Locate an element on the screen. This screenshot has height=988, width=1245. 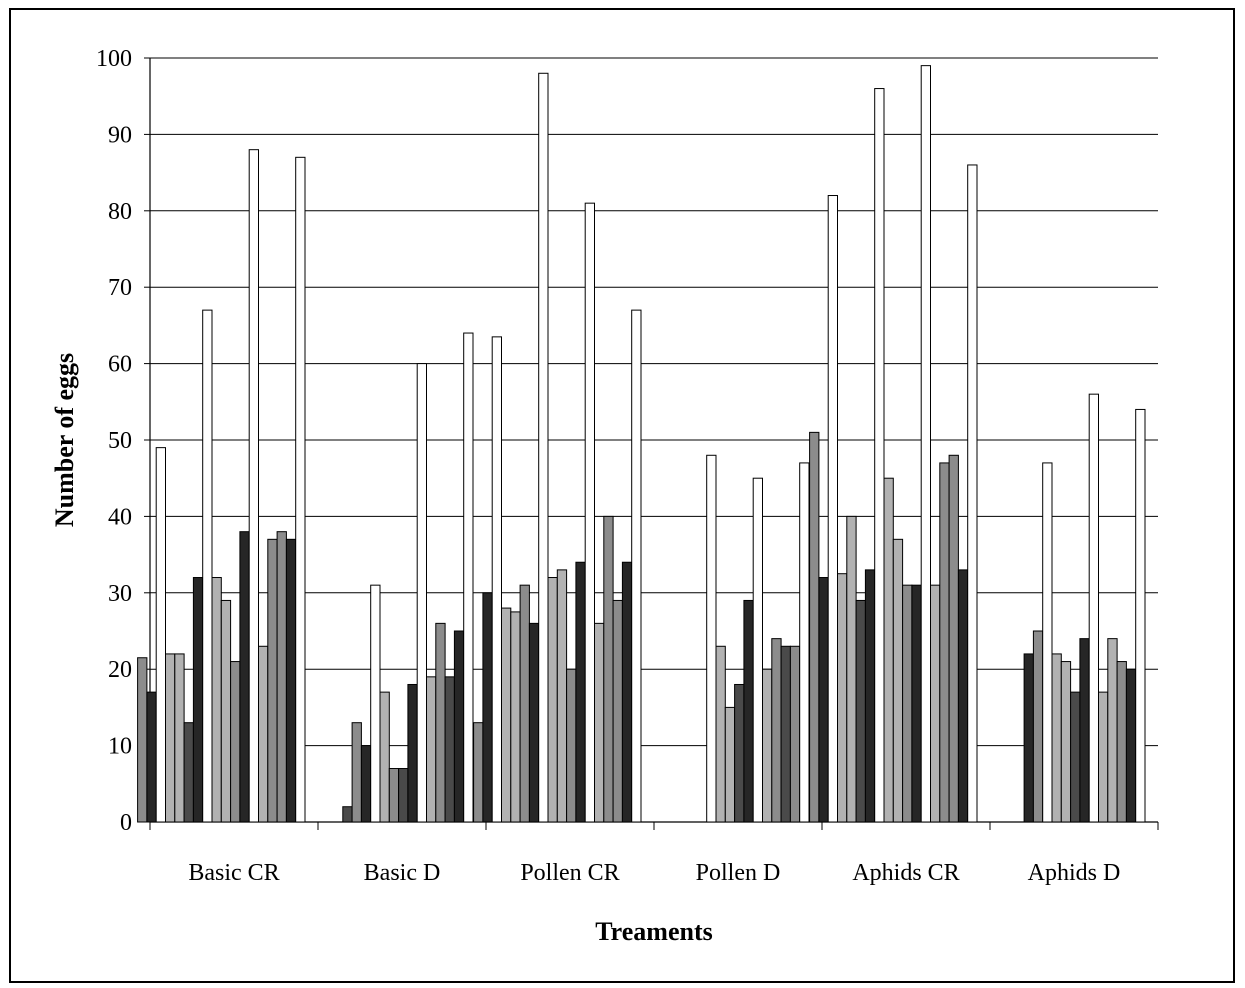
y-tick-label: 80 is located at coordinates (120, 212).